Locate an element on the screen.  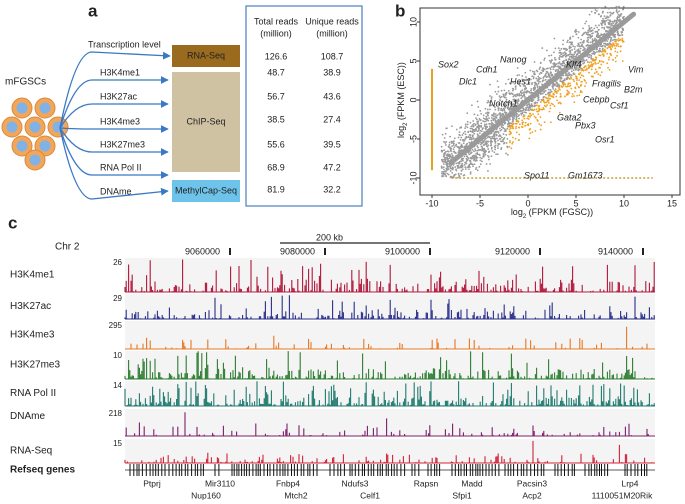
table-header: Unique reads is located at coordinates (332, 21).